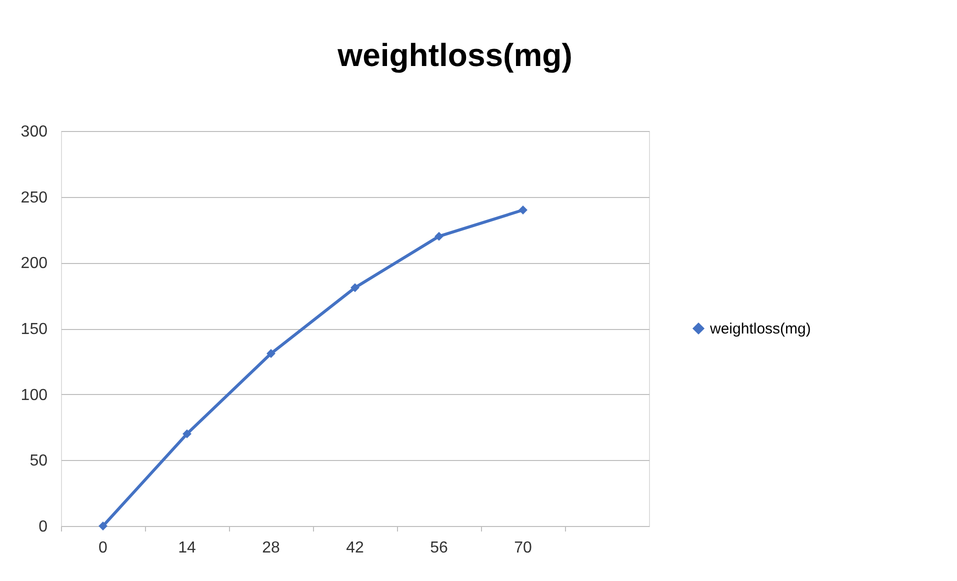 The width and height of the screenshot is (957, 581). I want to click on x-tick-label: 14, so click(187, 548).